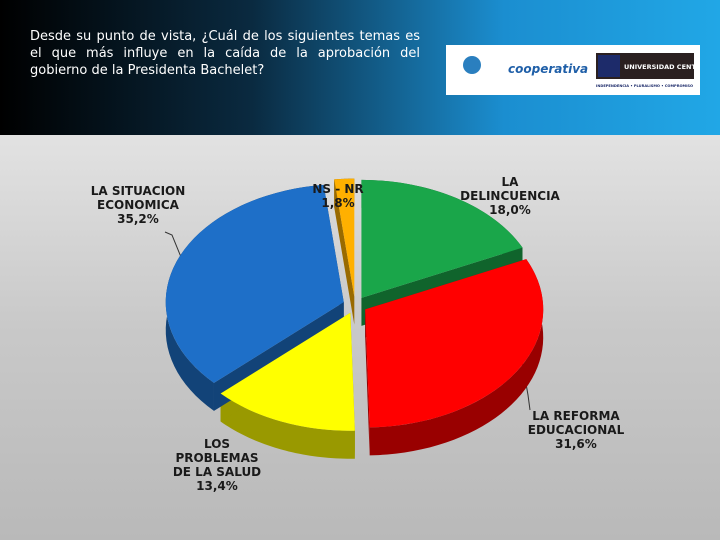  I want to click on logo-icon, so click(472, 65).